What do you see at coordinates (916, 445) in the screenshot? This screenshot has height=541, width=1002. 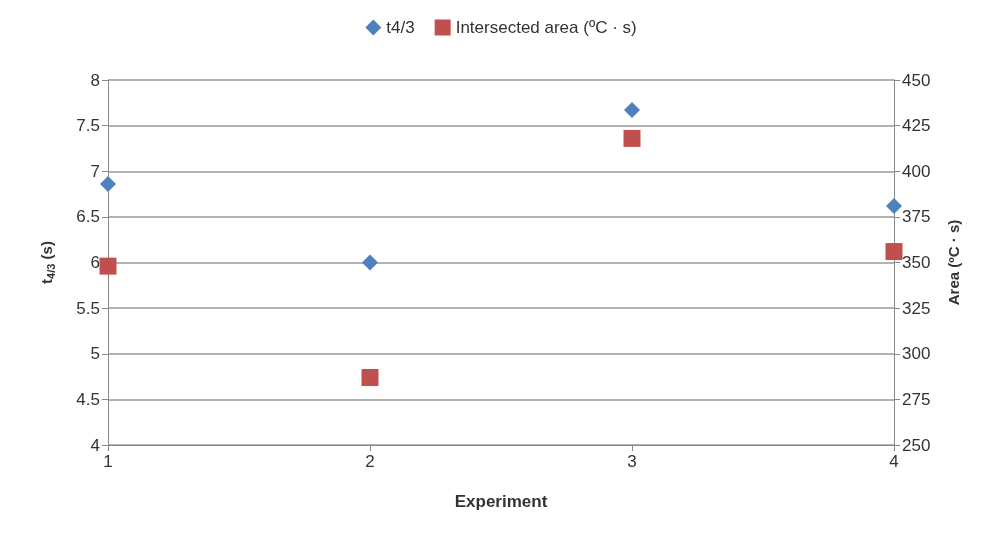 I see `y2-tick-label: 250` at bounding box center [916, 445].